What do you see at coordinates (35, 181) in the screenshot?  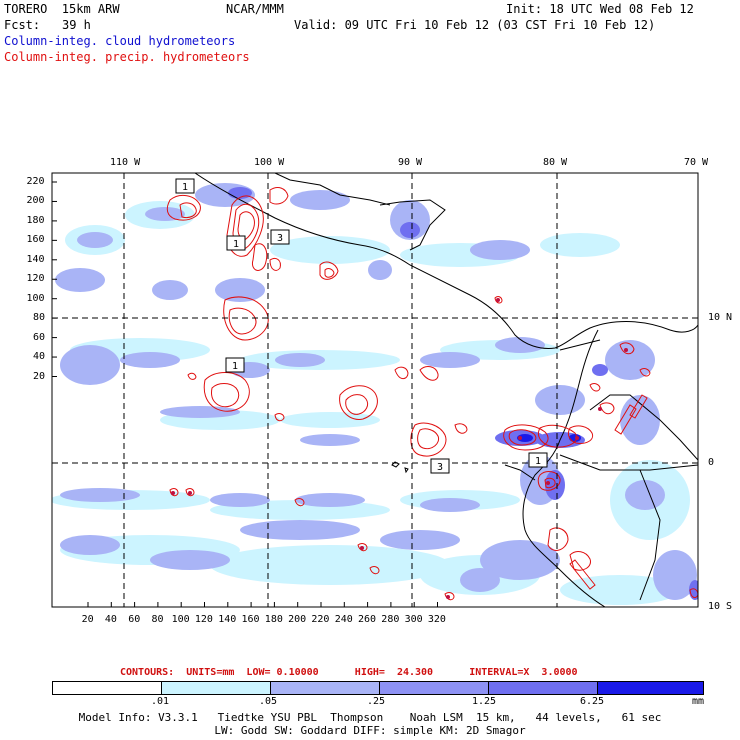 I see `y-tick-label: 220` at bounding box center [35, 181].